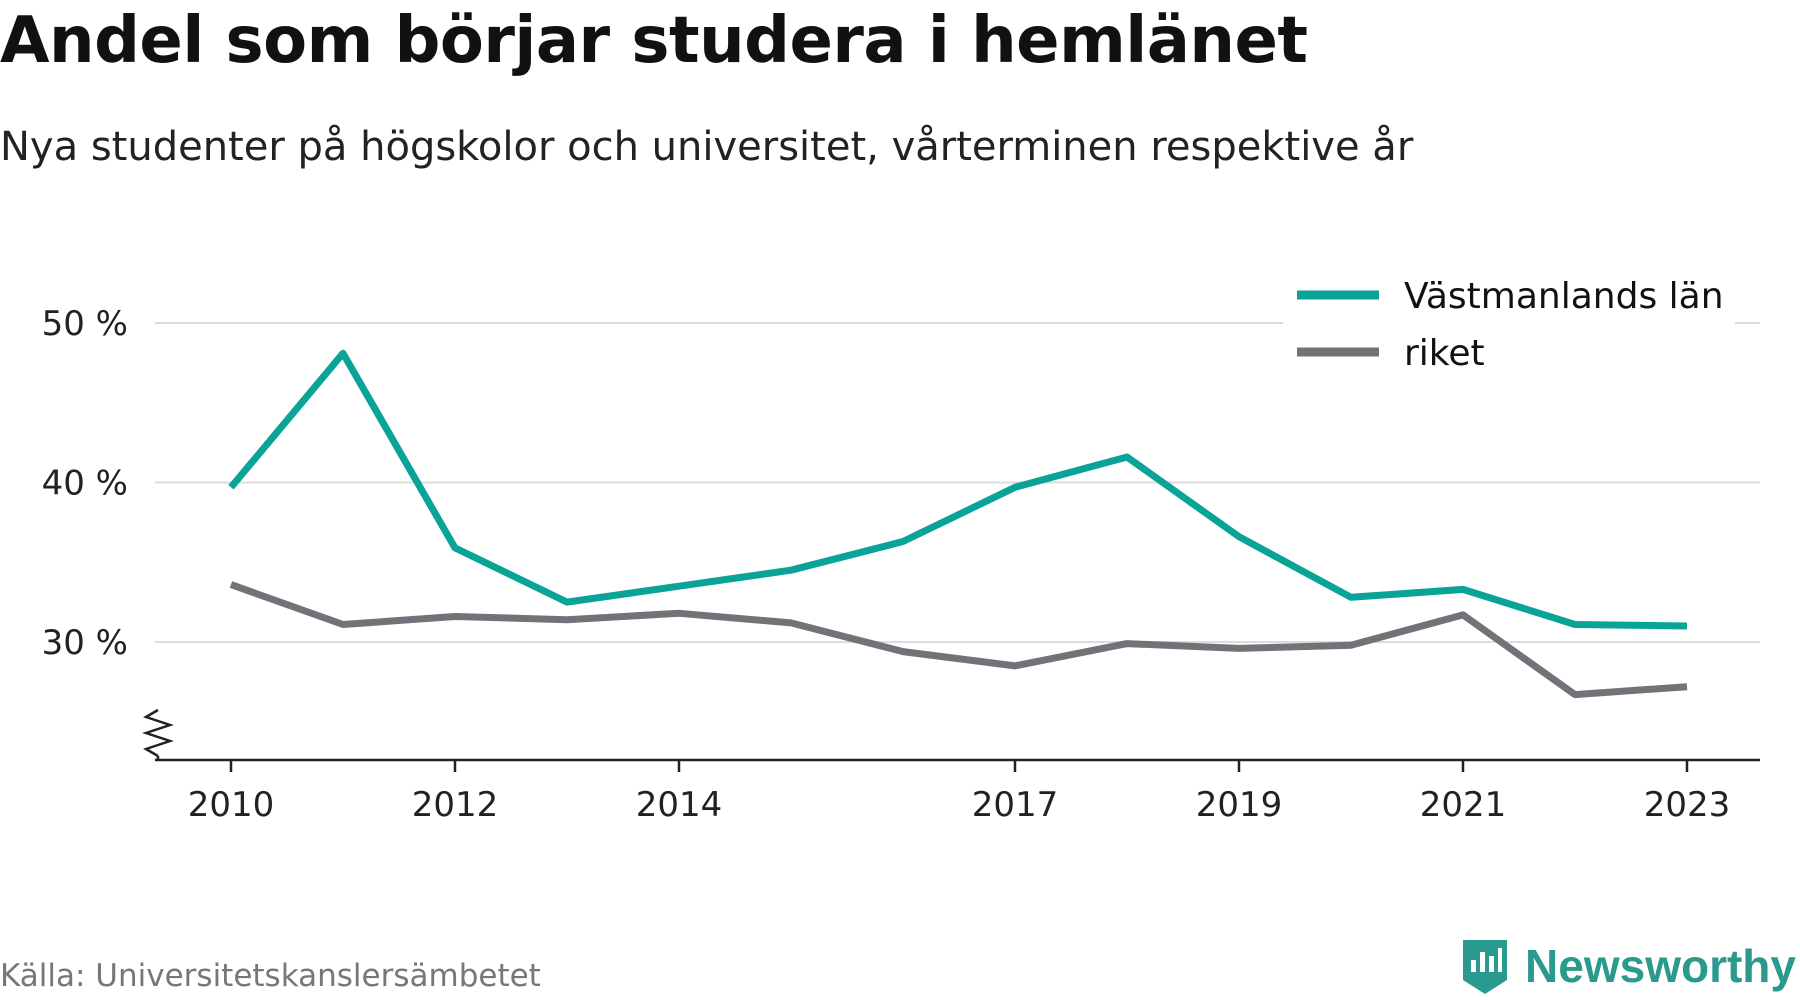 The width and height of the screenshot is (1800, 1000). What do you see at coordinates (85, 643) in the screenshot?
I see `y-tick-label-30: 30 %` at bounding box center [85, 643].